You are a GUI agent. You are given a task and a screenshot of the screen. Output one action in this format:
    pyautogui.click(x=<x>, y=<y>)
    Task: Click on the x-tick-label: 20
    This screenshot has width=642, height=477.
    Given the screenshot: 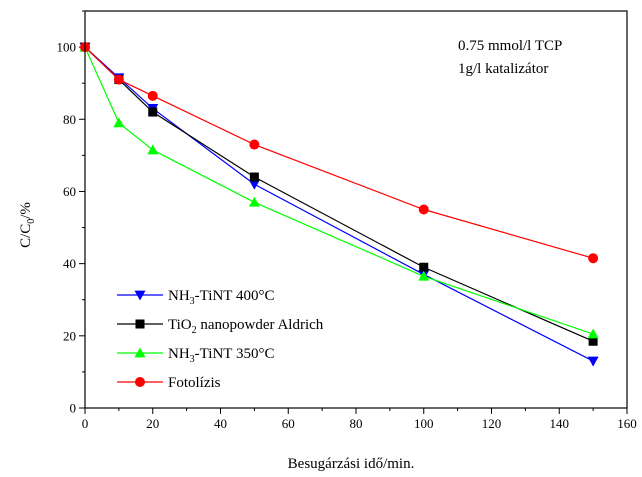 What is the action you would take?
    pyautogui.click(x=152, y=423)
    